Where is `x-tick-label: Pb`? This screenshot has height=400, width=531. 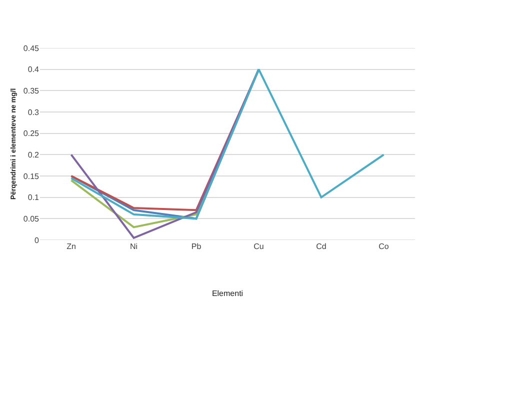 x-tick-label: Pb is located at coordinates (196, 246).